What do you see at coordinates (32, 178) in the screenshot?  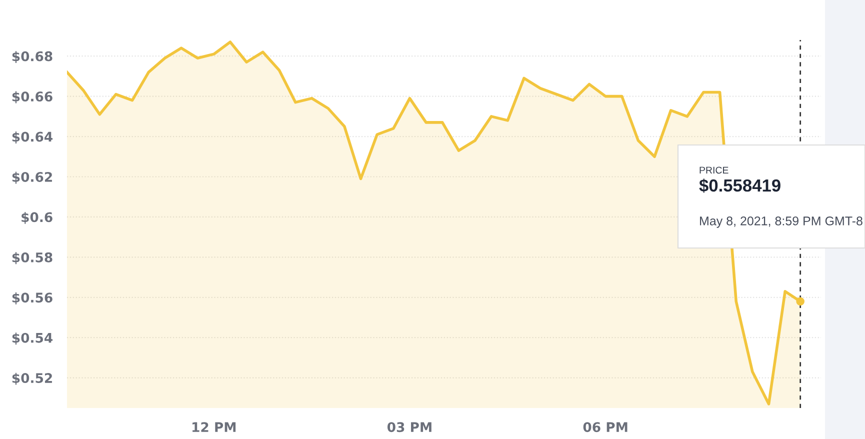 I see `y-tick-label: $0.62` at bounding box center [32, 178].